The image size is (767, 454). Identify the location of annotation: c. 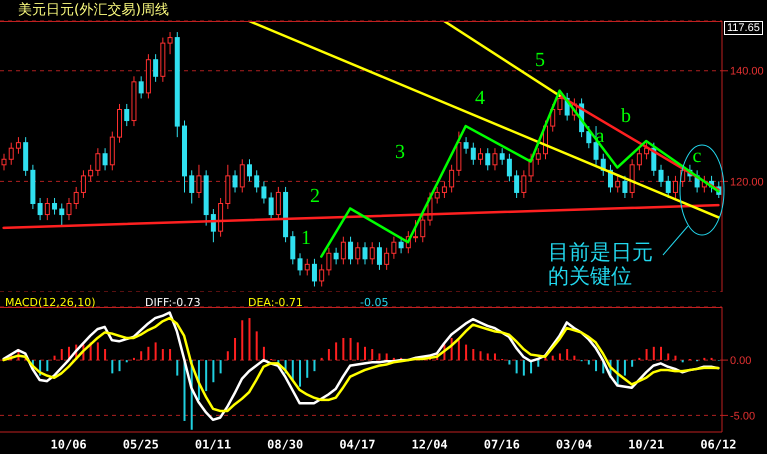
(697, 156).